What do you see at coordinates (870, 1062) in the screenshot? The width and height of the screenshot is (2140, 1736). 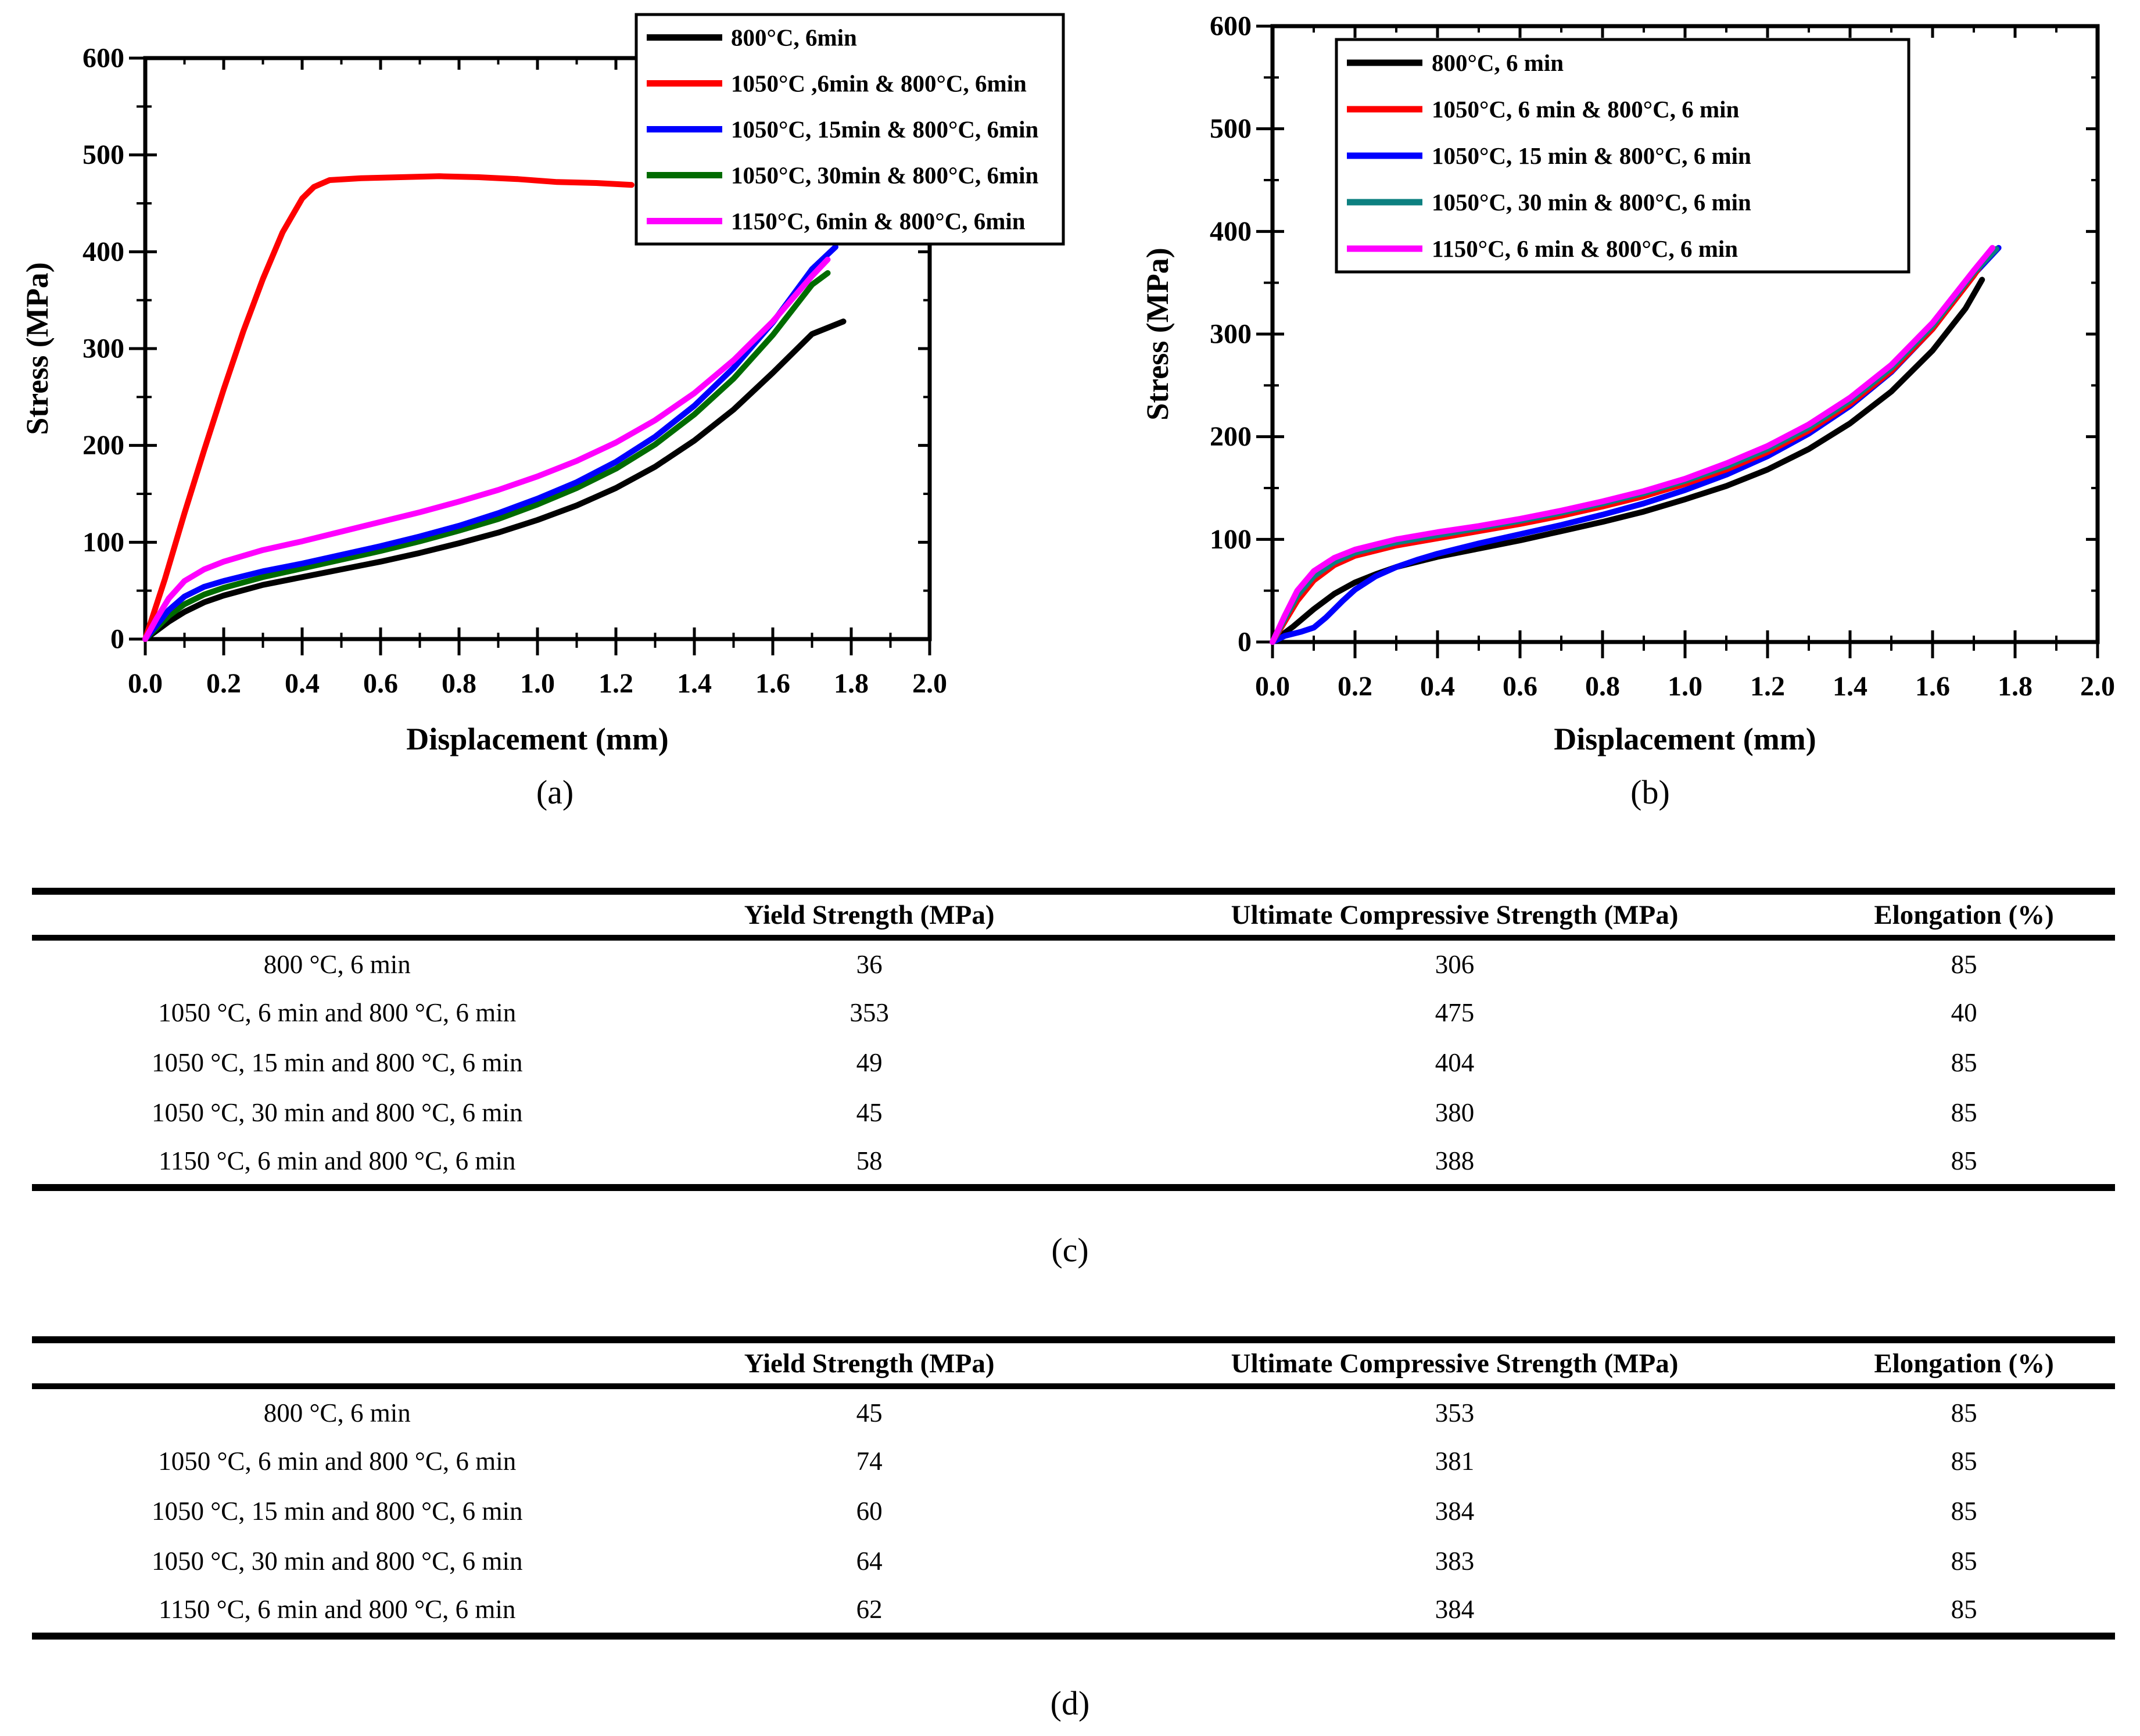 I see `table-cell: 49` at bounding box center [870, 1062].